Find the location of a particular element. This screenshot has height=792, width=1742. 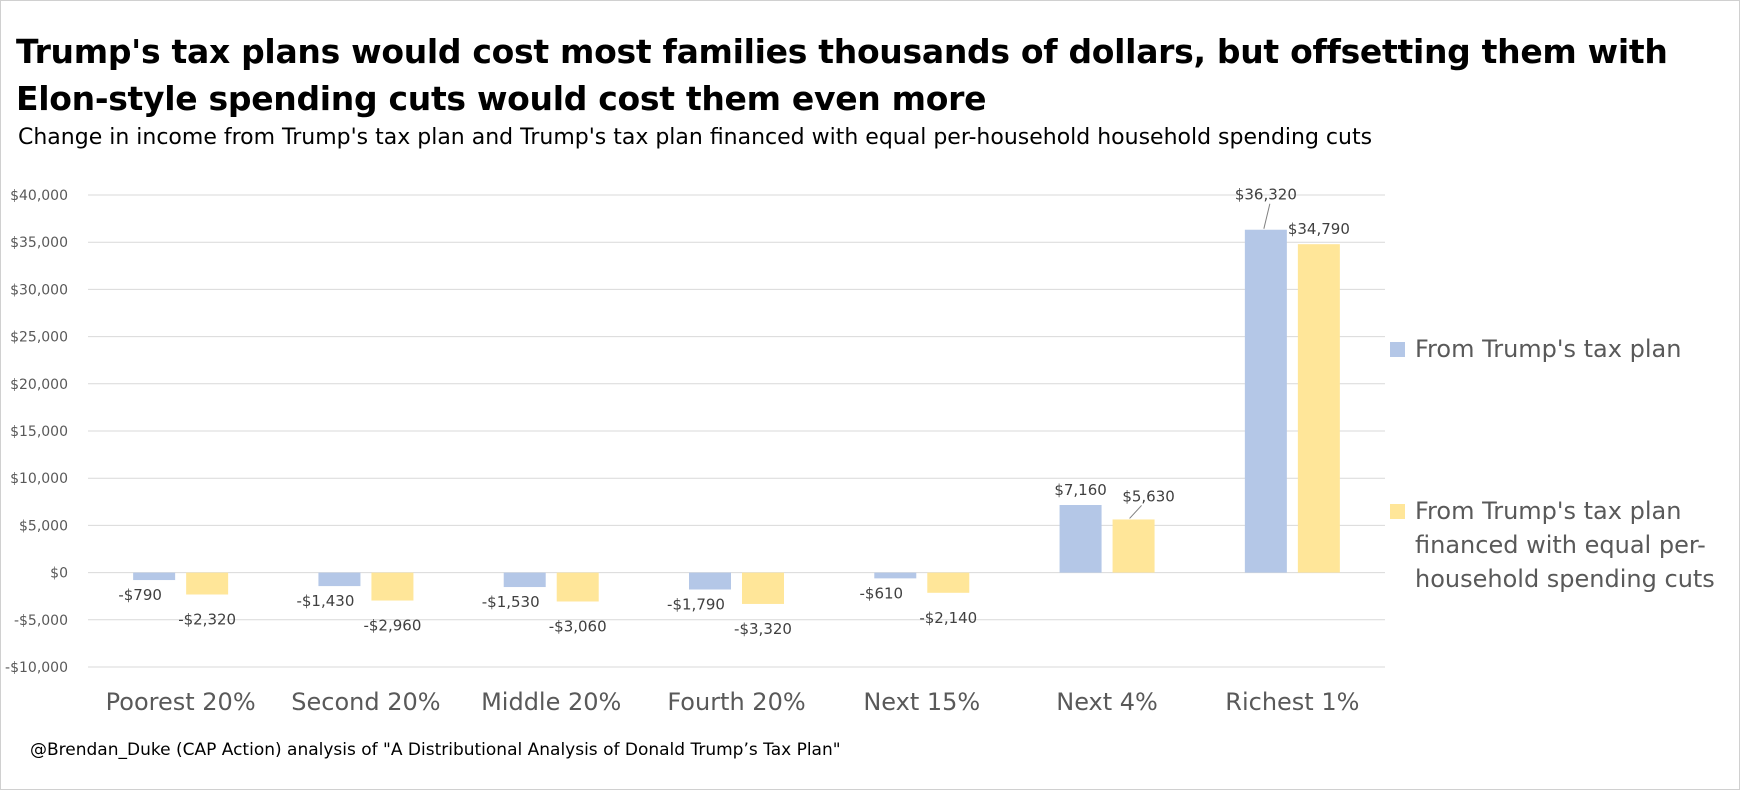

x-tick-label: Second 20% is located at coordinates (365, 702).